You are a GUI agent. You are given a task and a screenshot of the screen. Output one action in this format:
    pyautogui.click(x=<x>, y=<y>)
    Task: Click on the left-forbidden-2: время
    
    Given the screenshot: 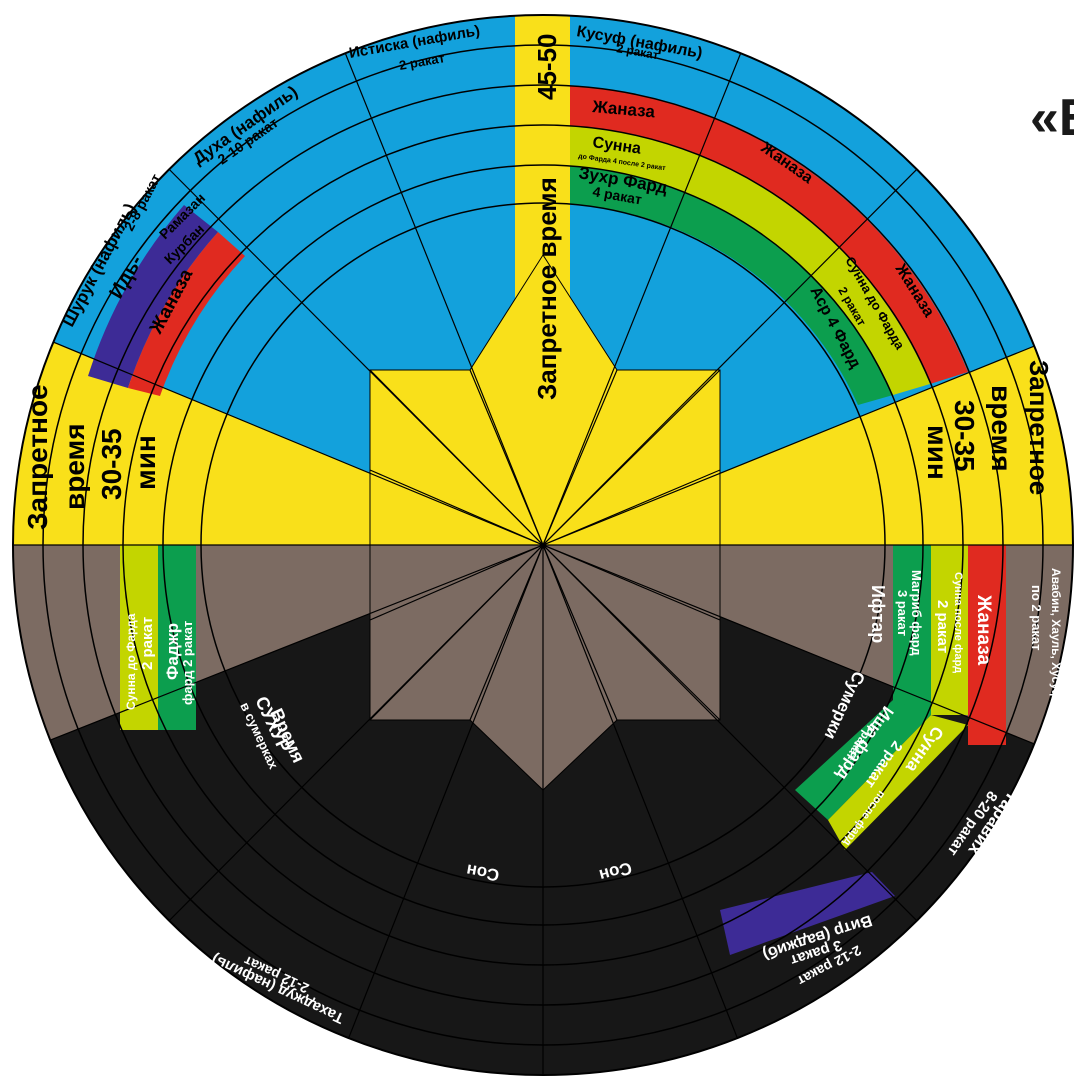 What is the action you would take?
    pyautogui.click(x=74, y=466)
    